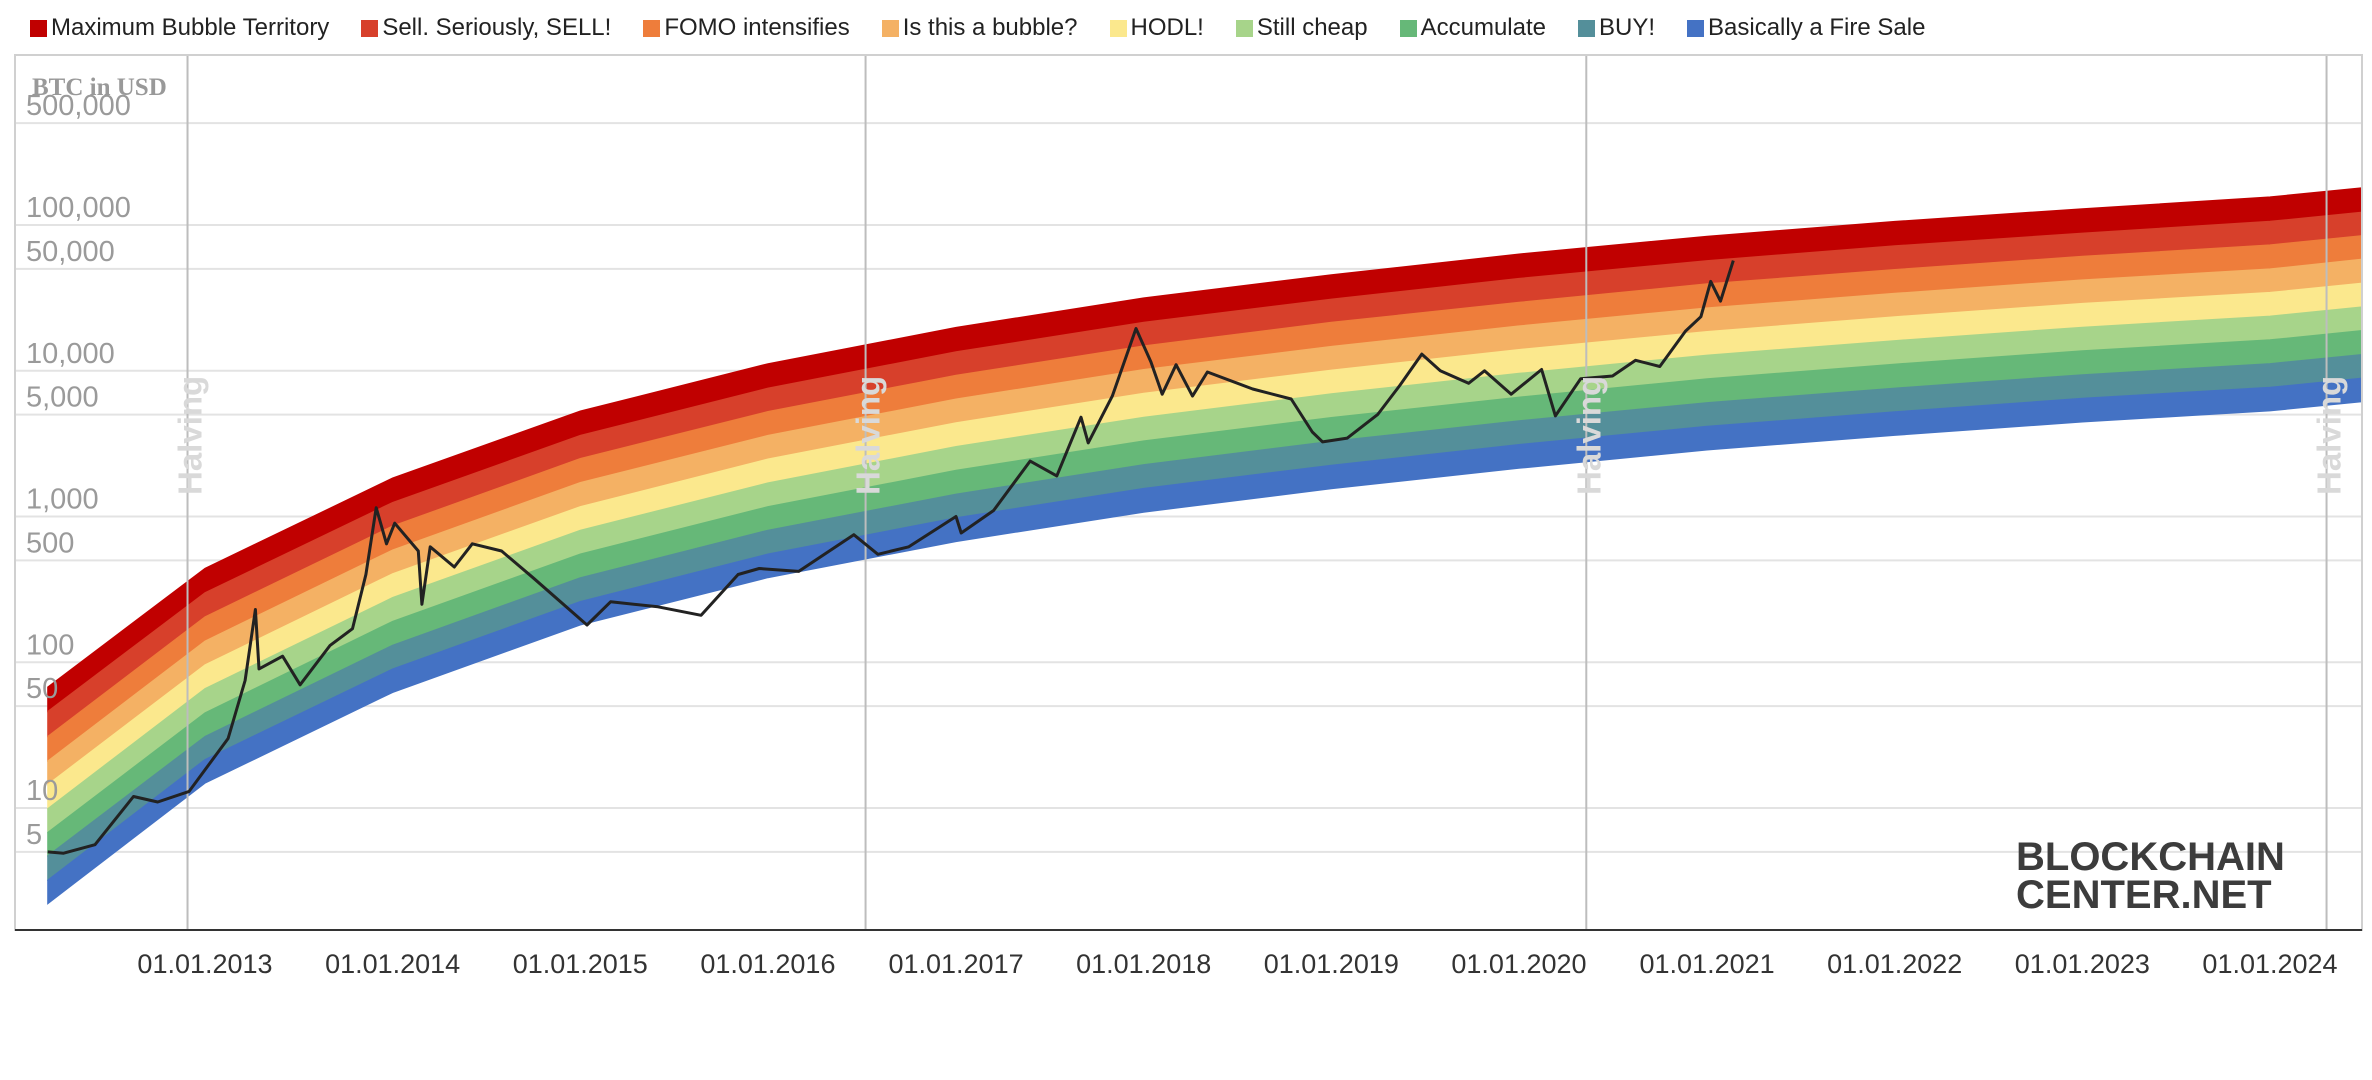 This screenshot has width=2372, height=1080. What do you see at coordinates (50, 645) in the screenshot?
I see `y-tick-label: 100` at bounding box center [50, 645].